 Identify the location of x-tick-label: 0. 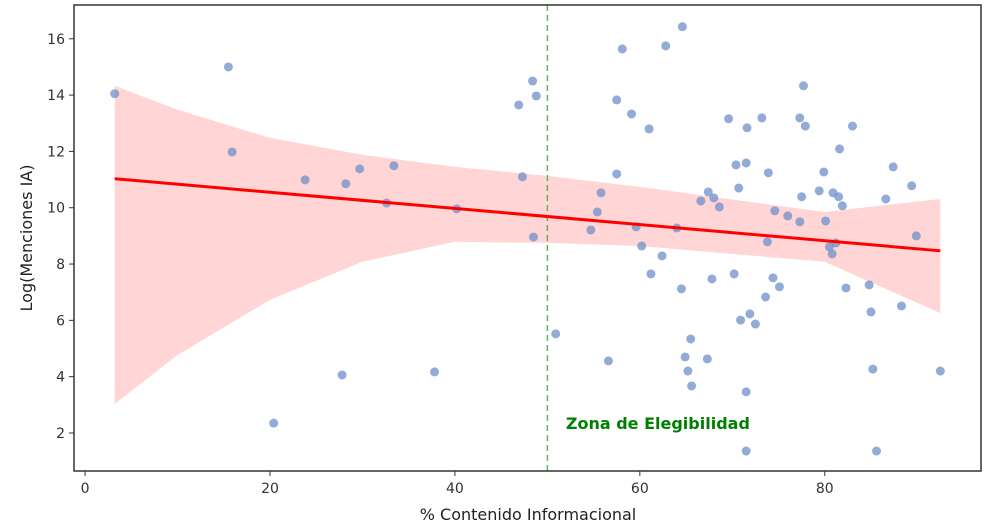
(85, 489).